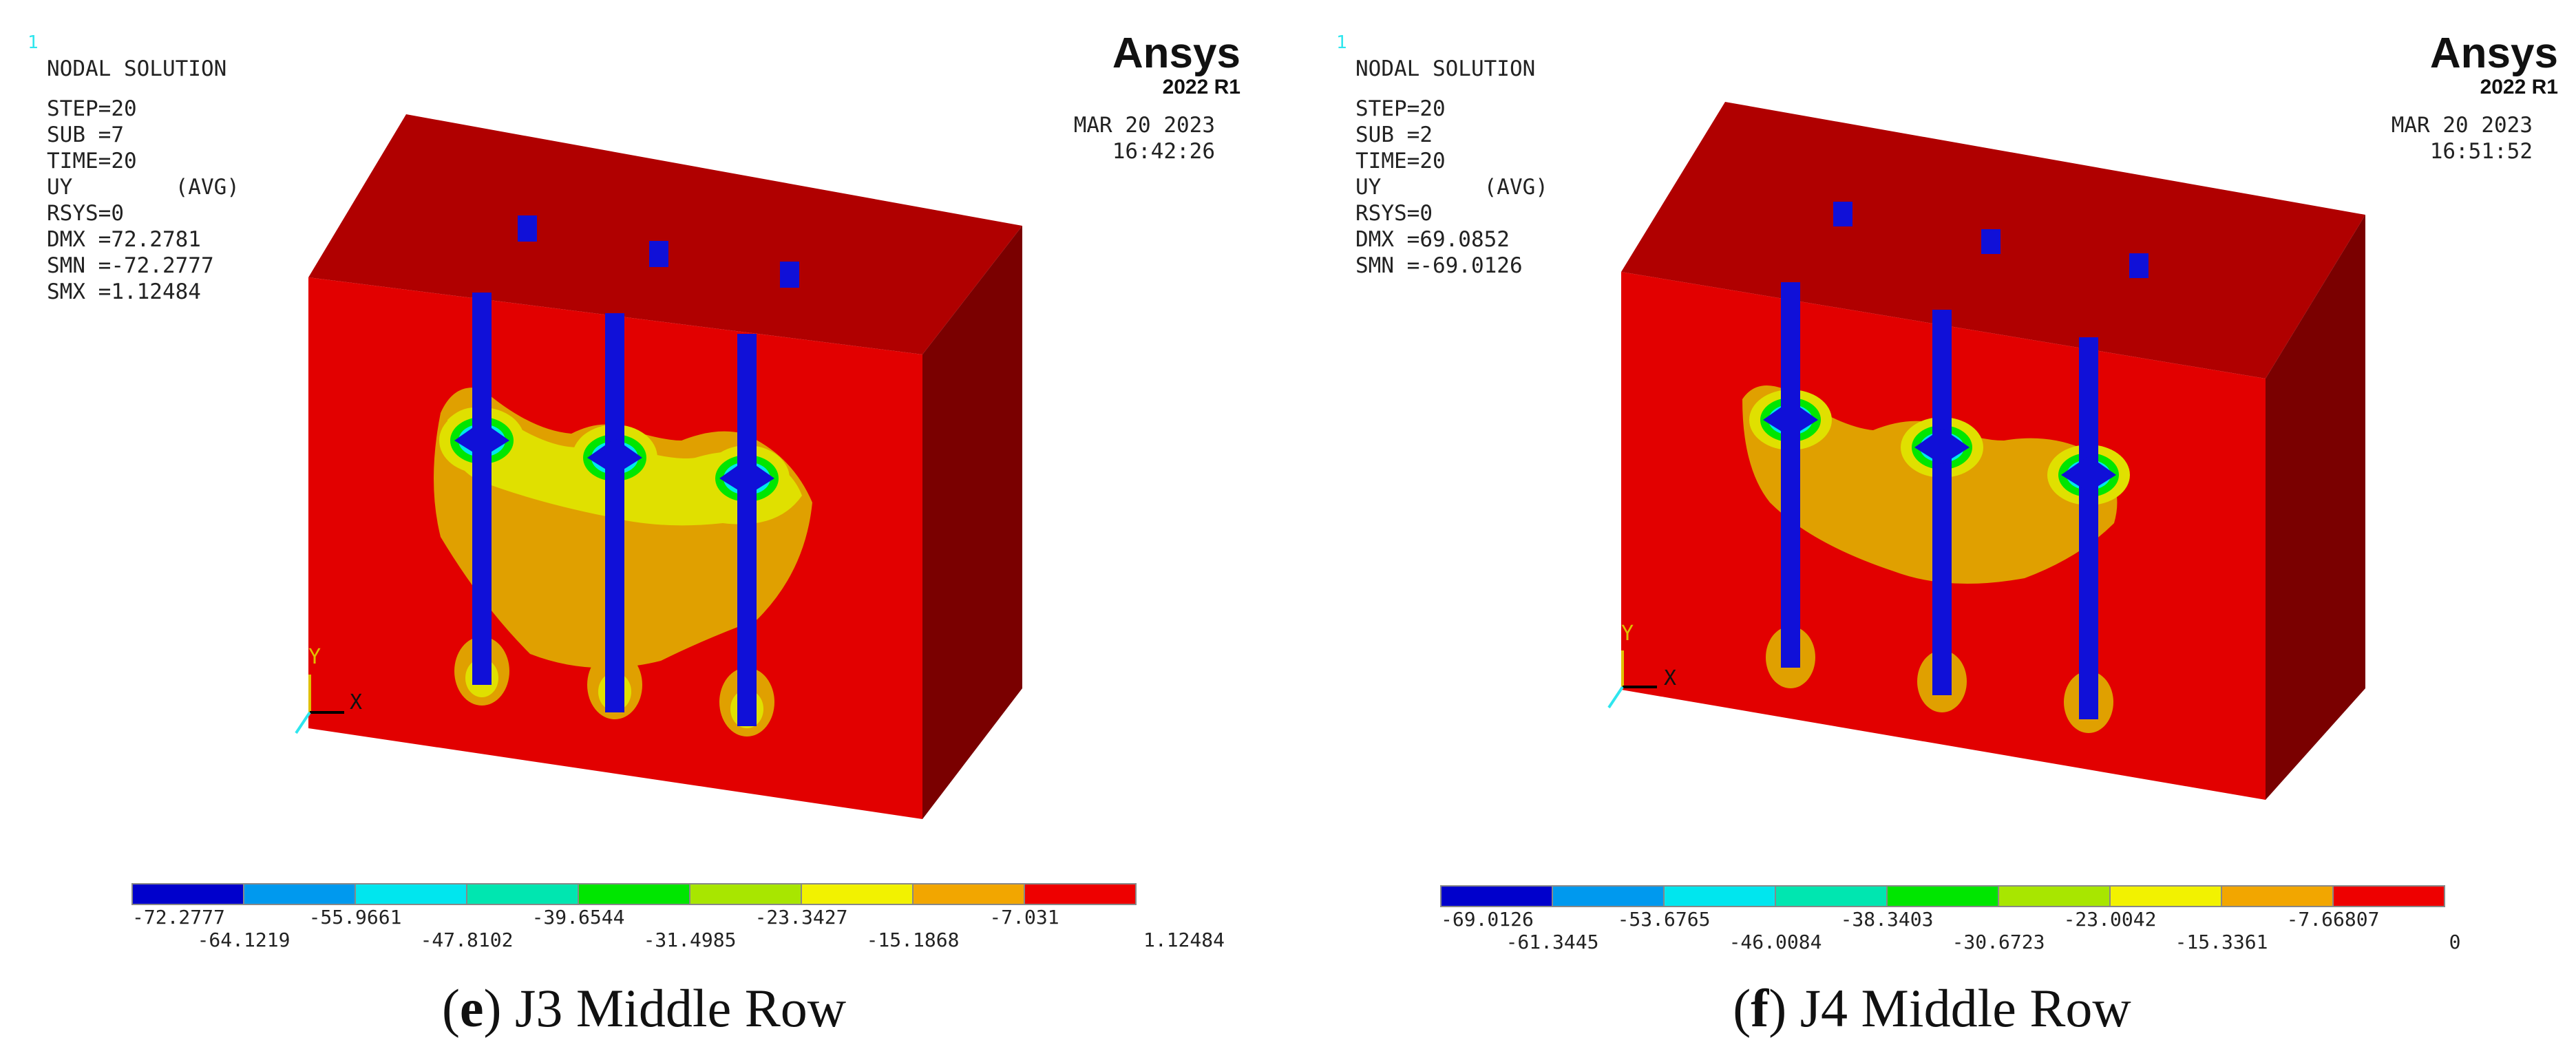  I want to click on figure-caption: (f) J4 Middle Row, so click(1932, 1008).